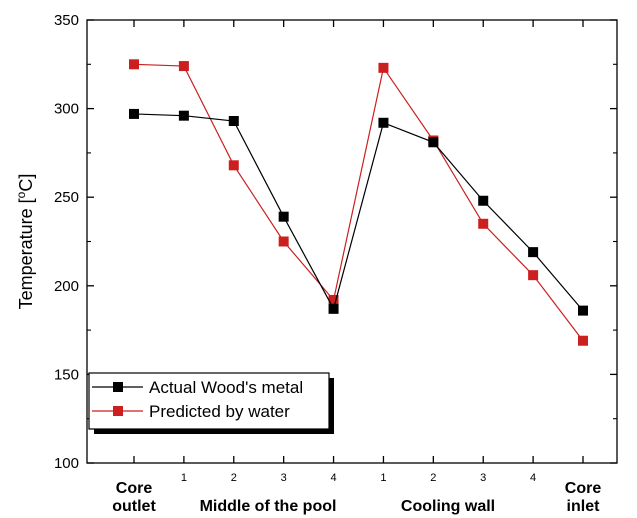  What do you see at coordinates (134, 506) in the screenshot?
I see `x-group-label: outlet` at bounding box center [134, 506].